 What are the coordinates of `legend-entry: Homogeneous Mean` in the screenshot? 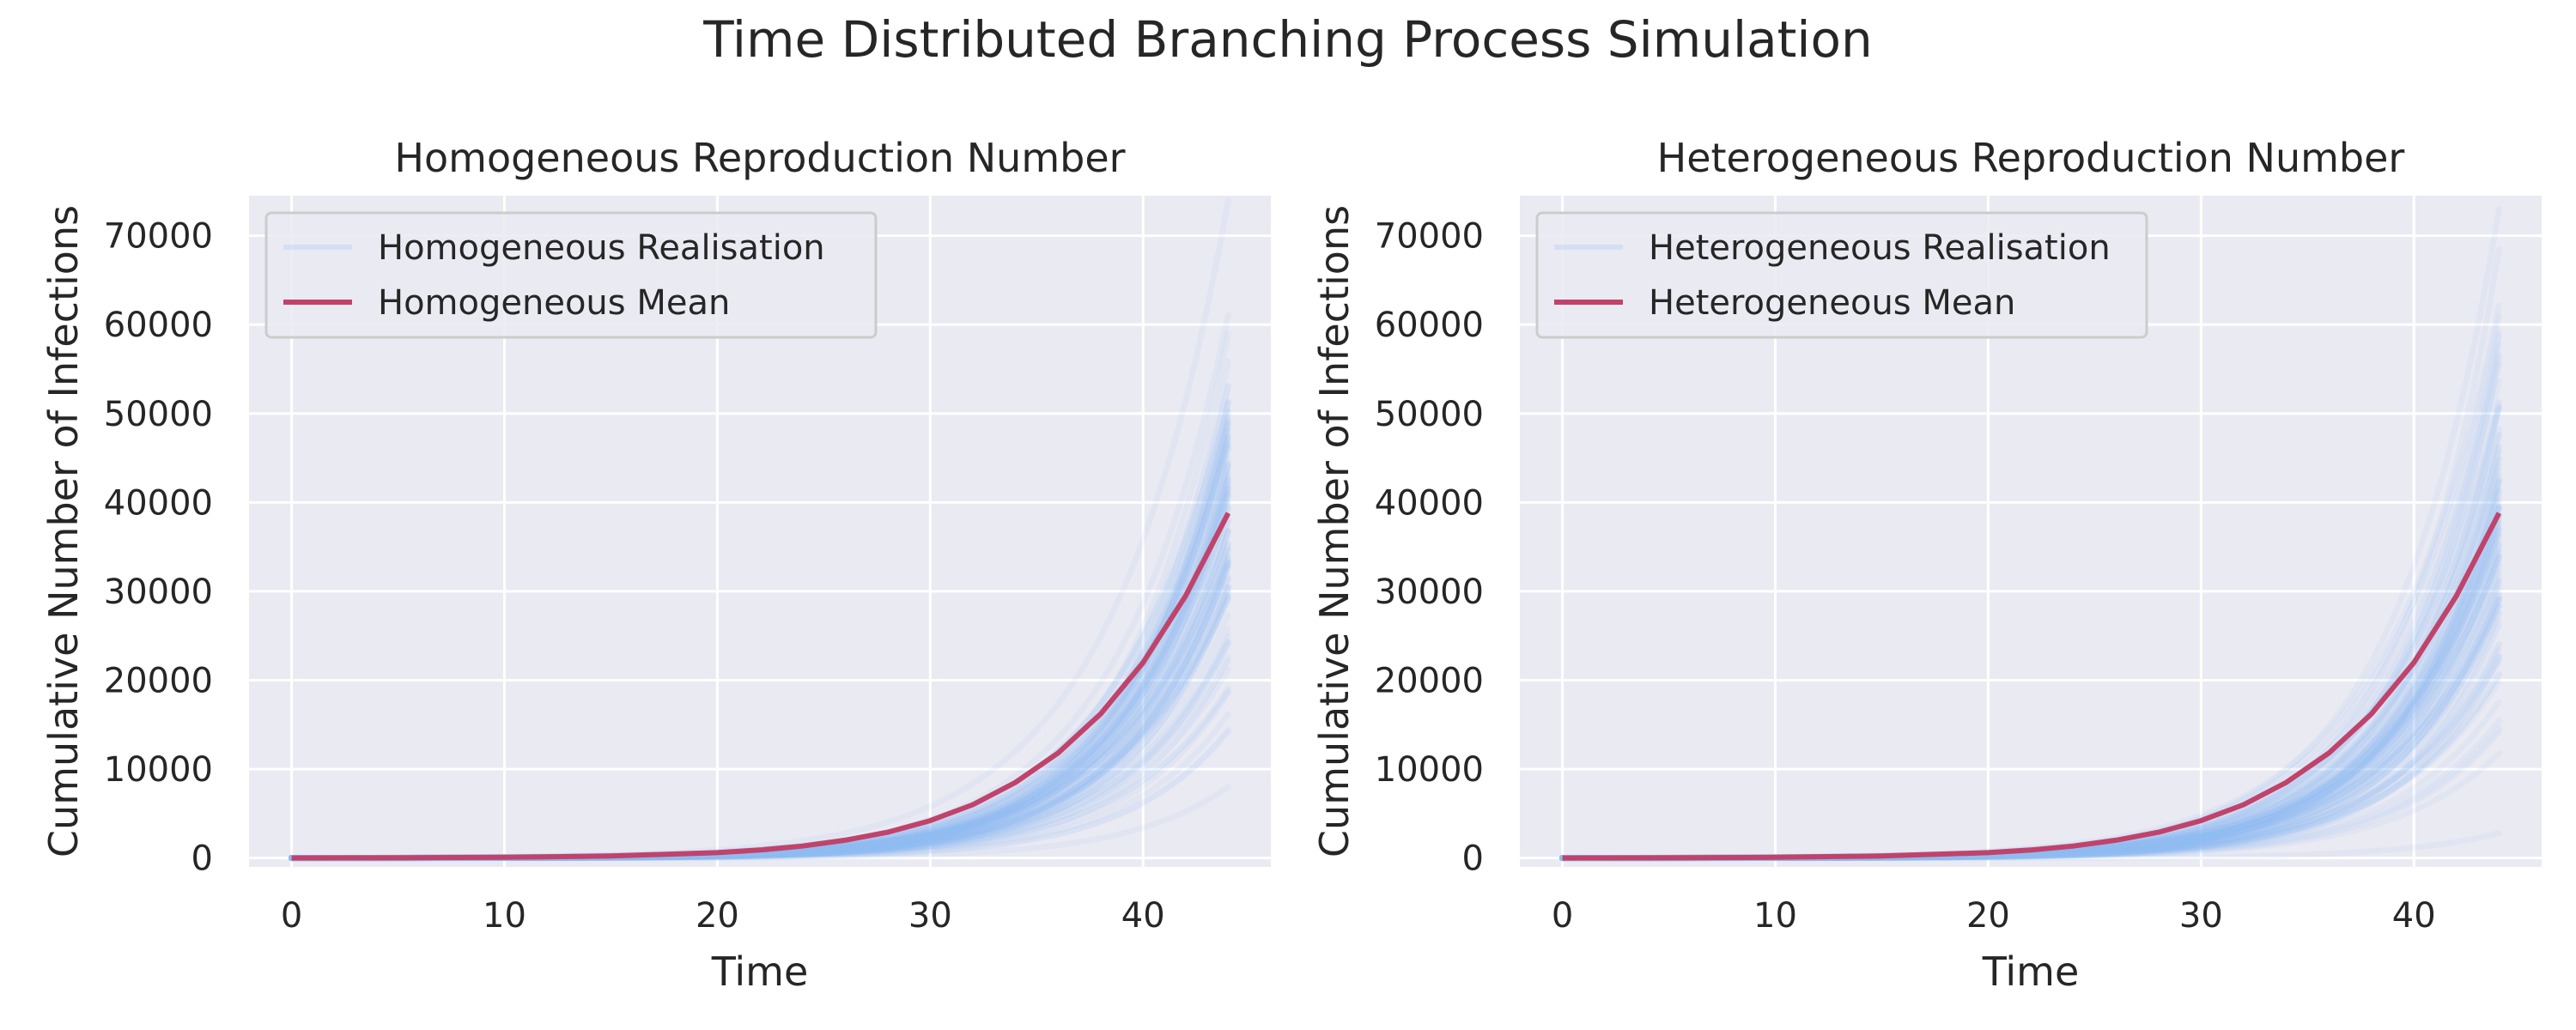 It's located at (554, 303).